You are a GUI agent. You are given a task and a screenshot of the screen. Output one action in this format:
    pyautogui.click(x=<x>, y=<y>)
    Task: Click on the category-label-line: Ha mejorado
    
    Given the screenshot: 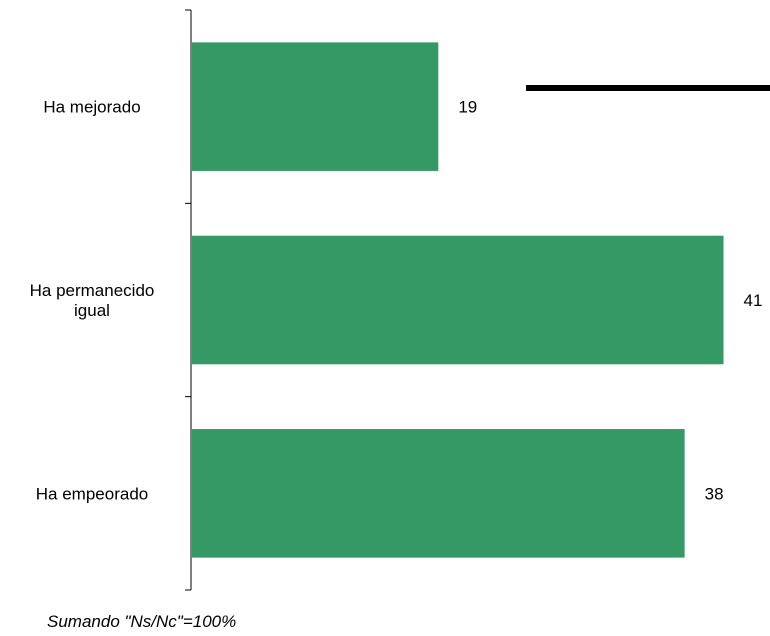 What is the action you would take?
    pyautogui.click(x=91, y=107)
    